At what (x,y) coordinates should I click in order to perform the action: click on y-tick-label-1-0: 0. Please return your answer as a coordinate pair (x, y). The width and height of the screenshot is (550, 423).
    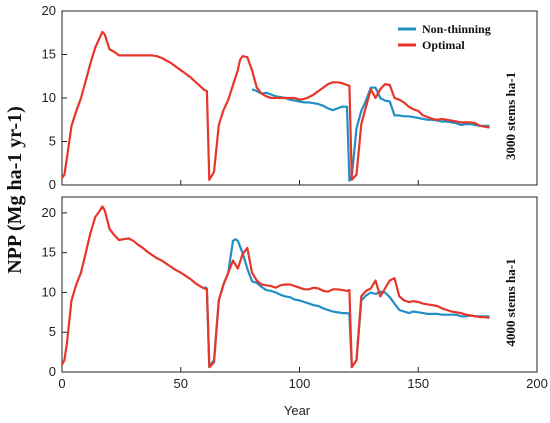
    Looking at the image, I should click on (52, 184).